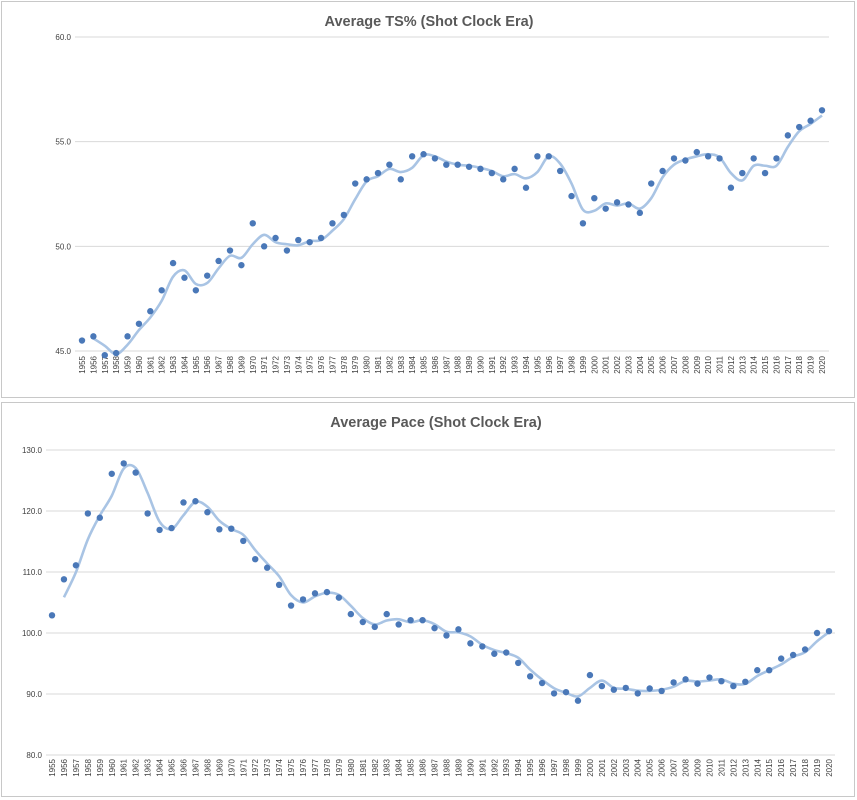 This screenshot has height=800, width=857. What do you see at coordinates (375, 767) in the screenshot?
I see `pace-x-tick-label: 1982` at bounding box center [375, 767].